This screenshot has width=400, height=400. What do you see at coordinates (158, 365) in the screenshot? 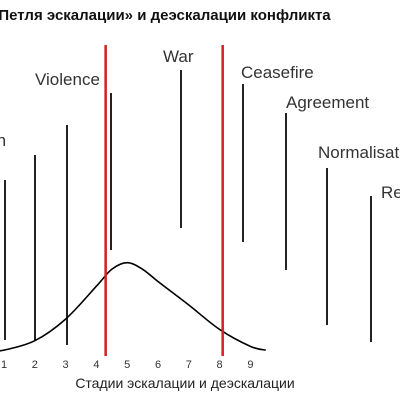
I see `x-tick-label: 6` at bounding box center [158, 365].